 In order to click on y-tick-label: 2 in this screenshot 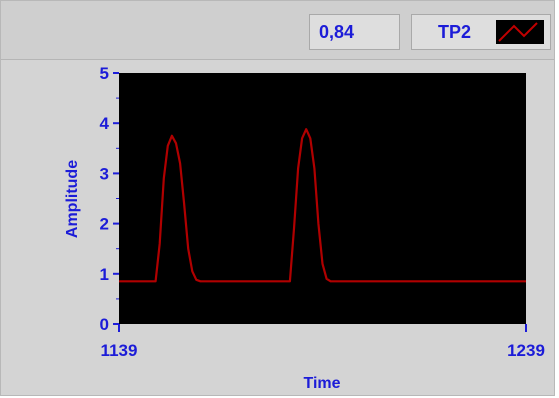, I will do `click(104, 224)`.